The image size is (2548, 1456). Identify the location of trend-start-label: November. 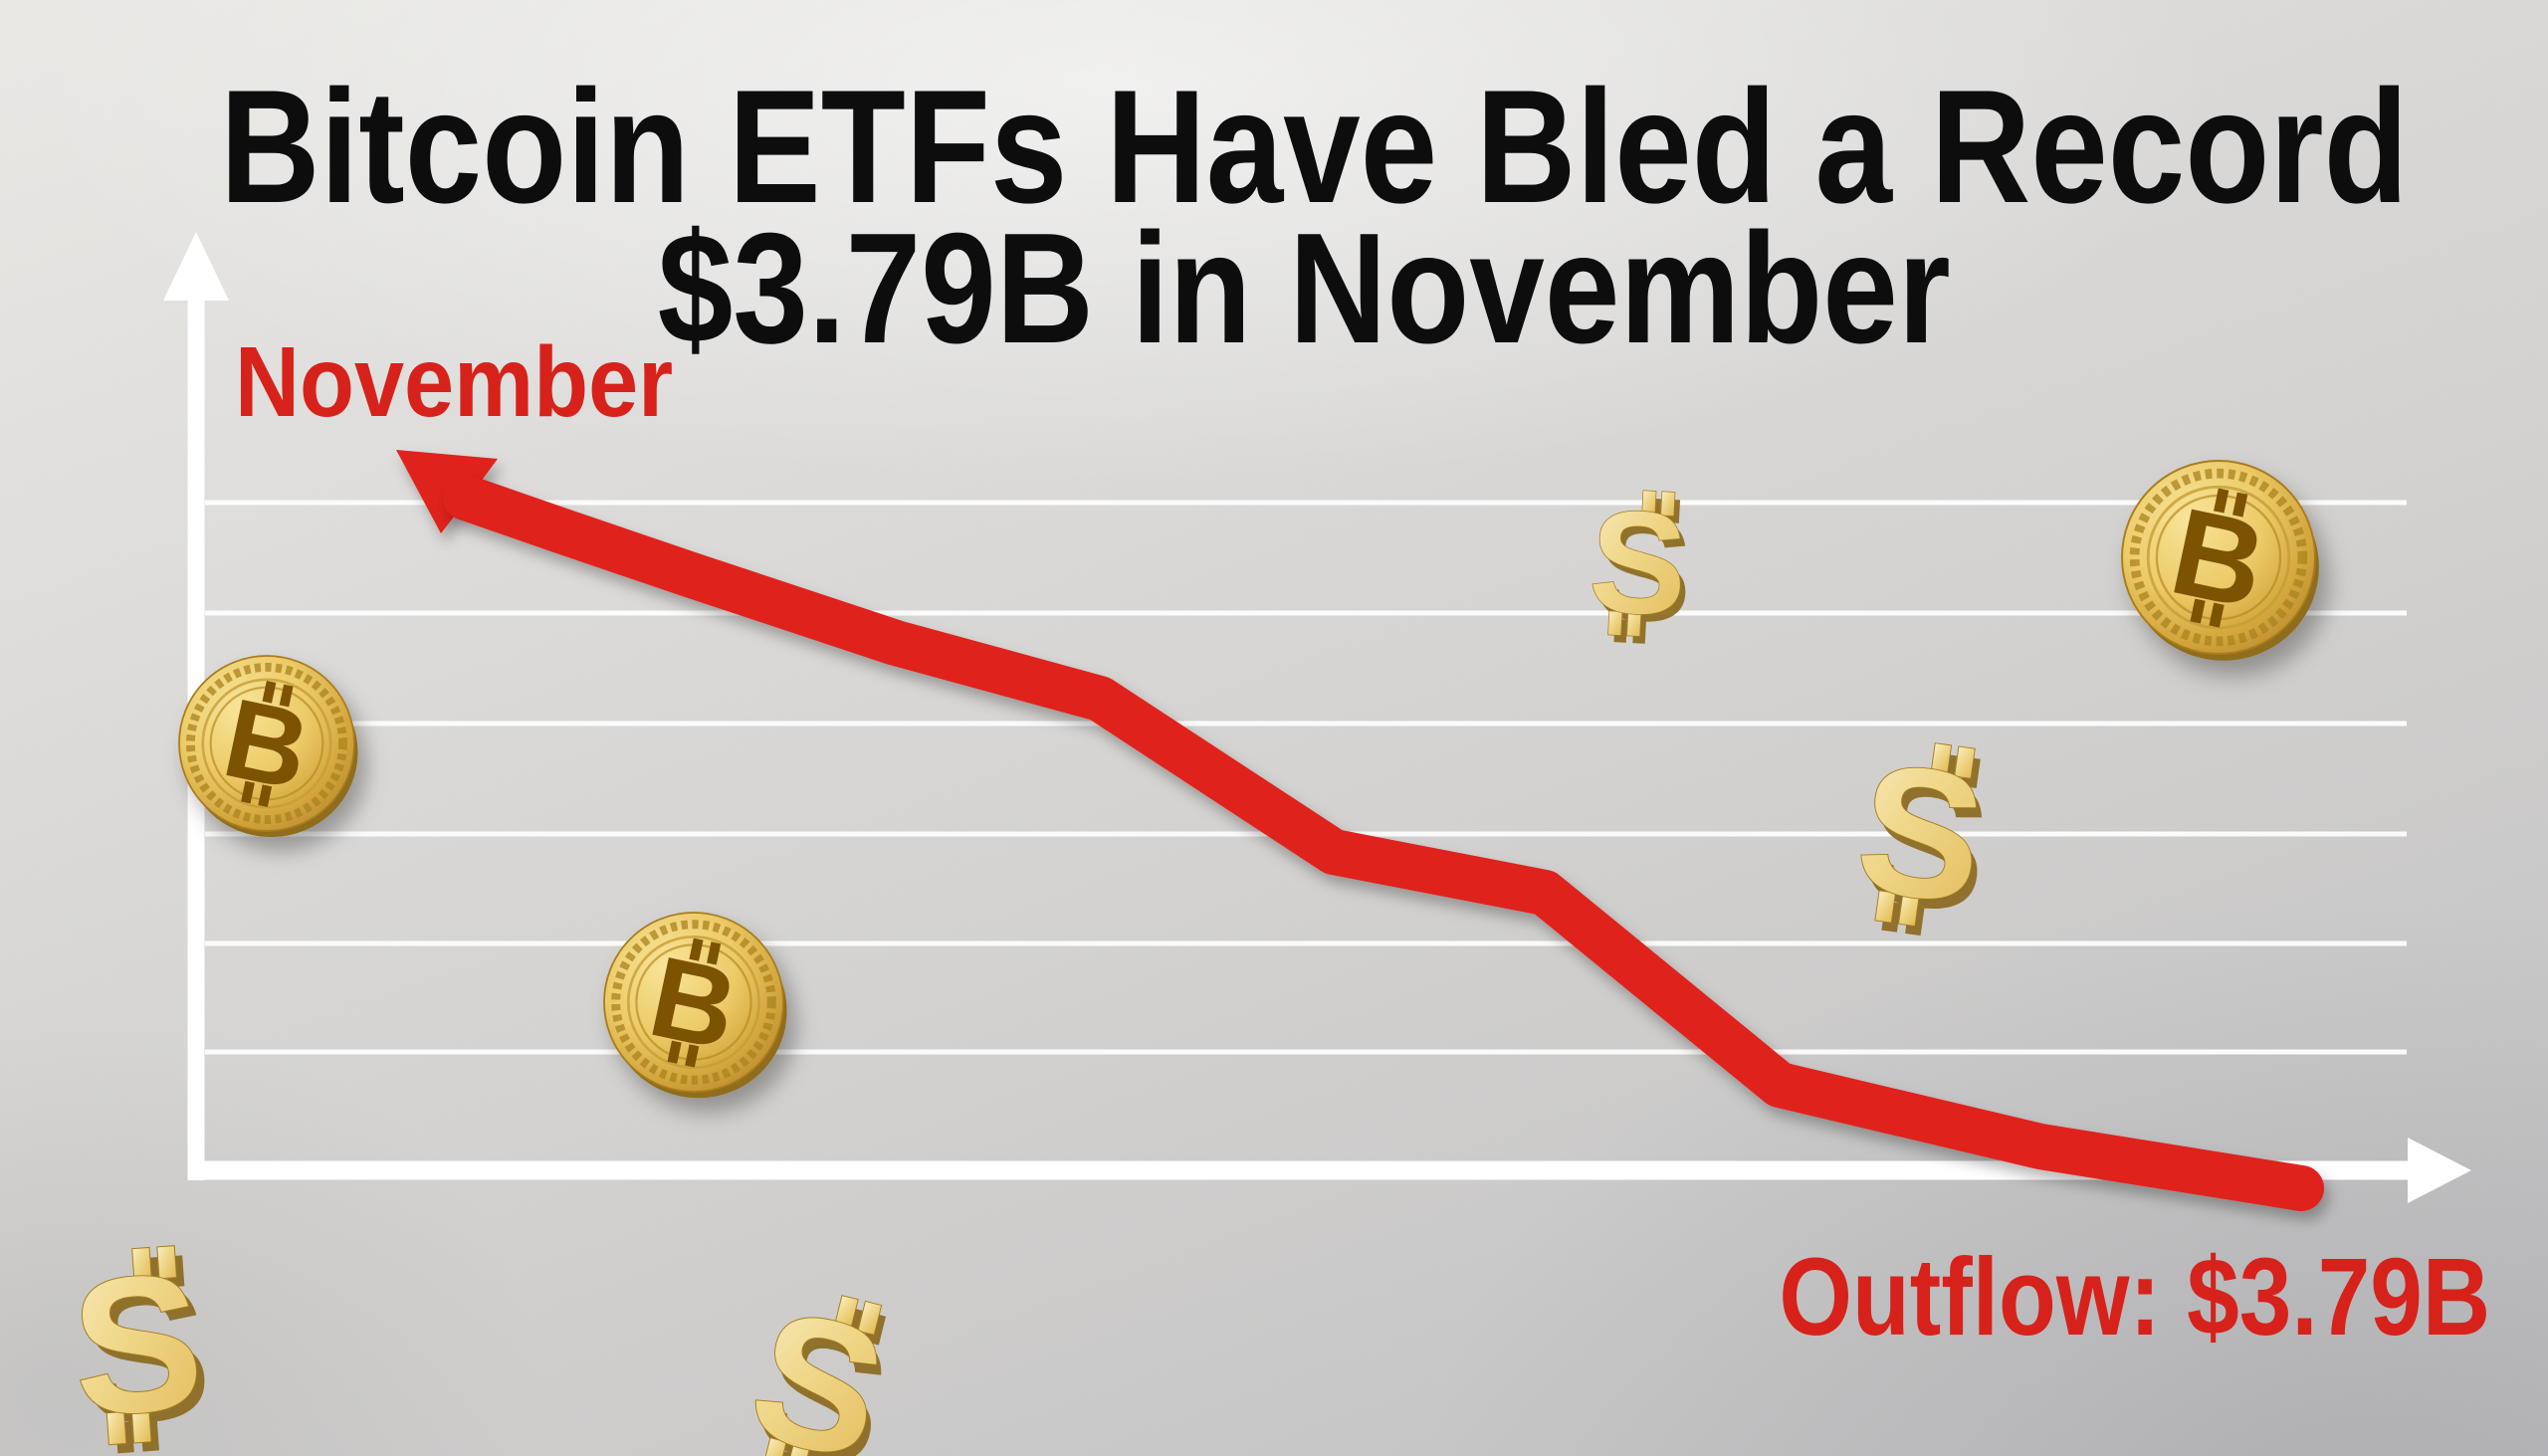
(454, 382).